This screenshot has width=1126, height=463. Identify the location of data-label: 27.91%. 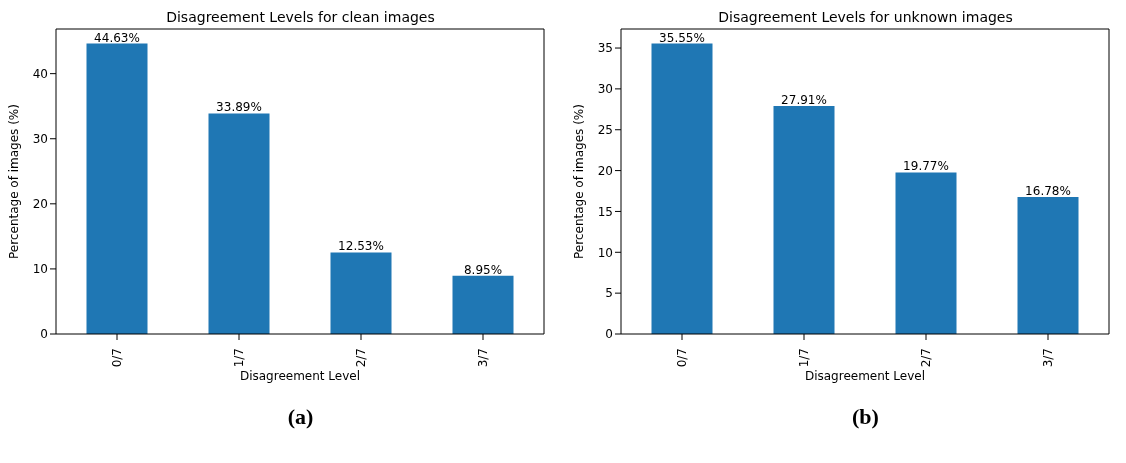
(804, 99).